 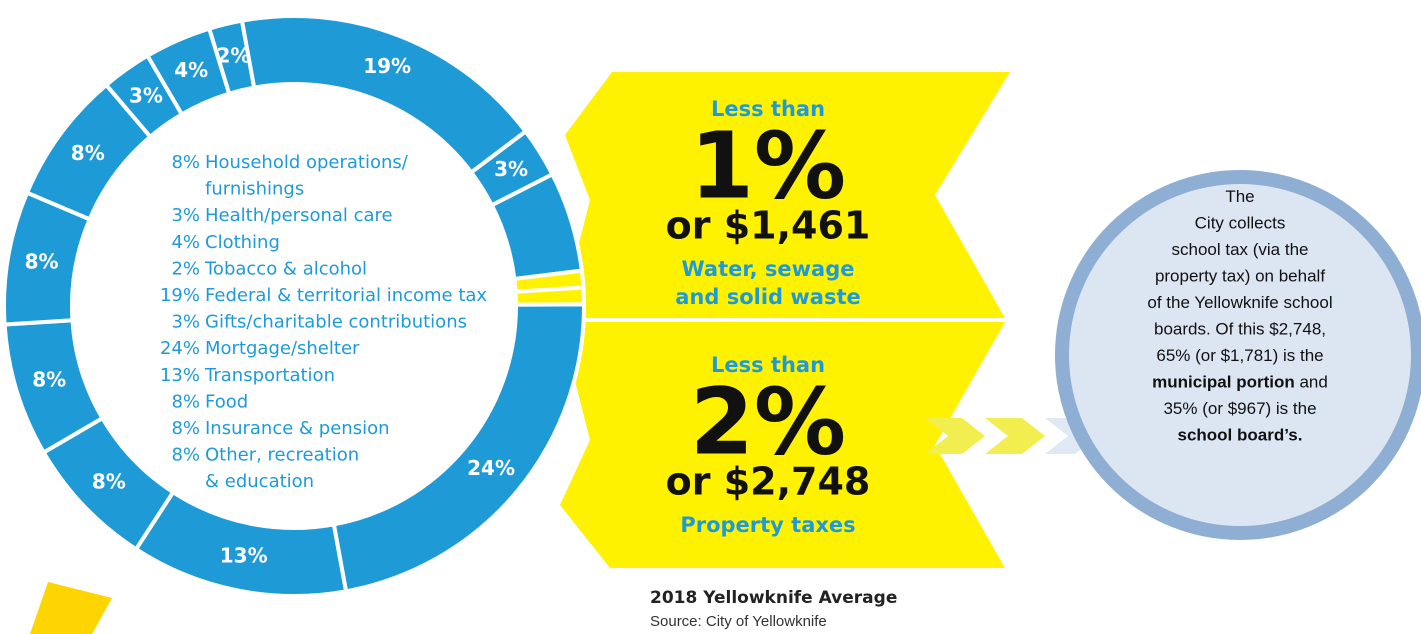 What do you see at coordinates (491, 468) in the screenshot?
I see `segment-label: 24%` at bounding box center [491, 468].